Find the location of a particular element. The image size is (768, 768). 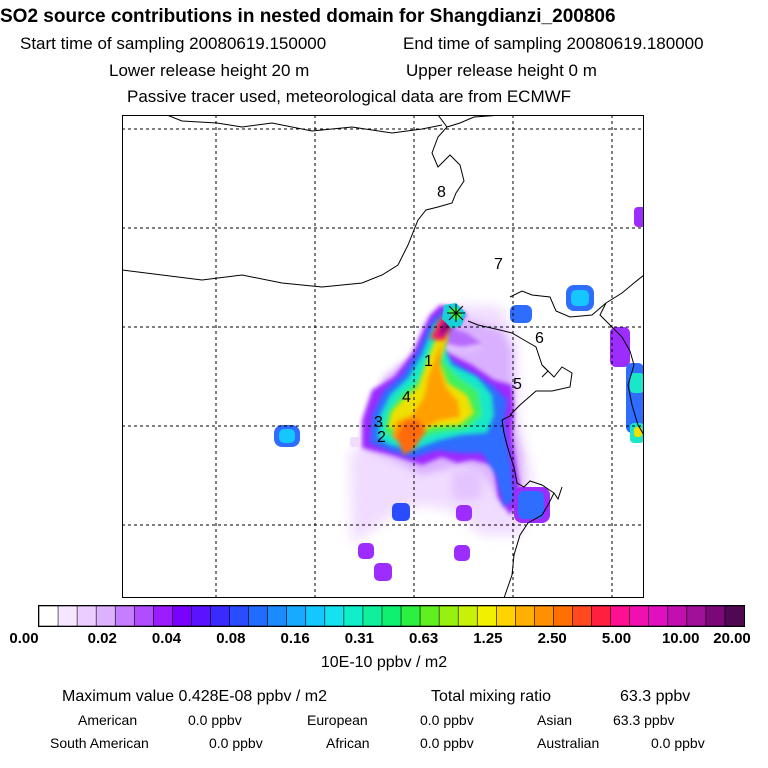

colorbar is located at coordinates (391, 616).